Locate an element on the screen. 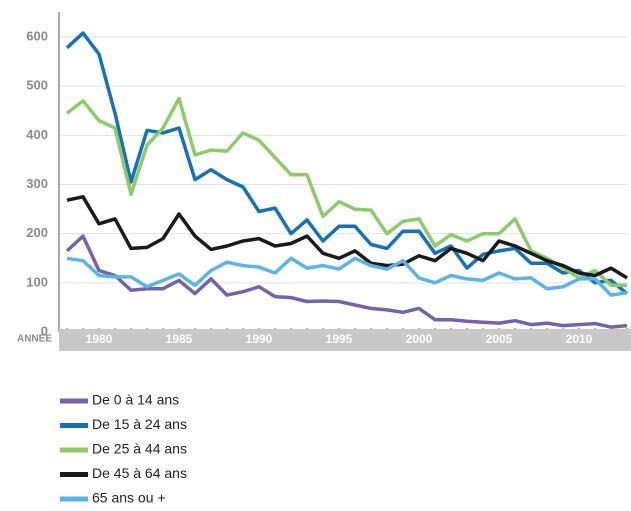  y-tick-label: 300 is located at coordinates (37, 183).